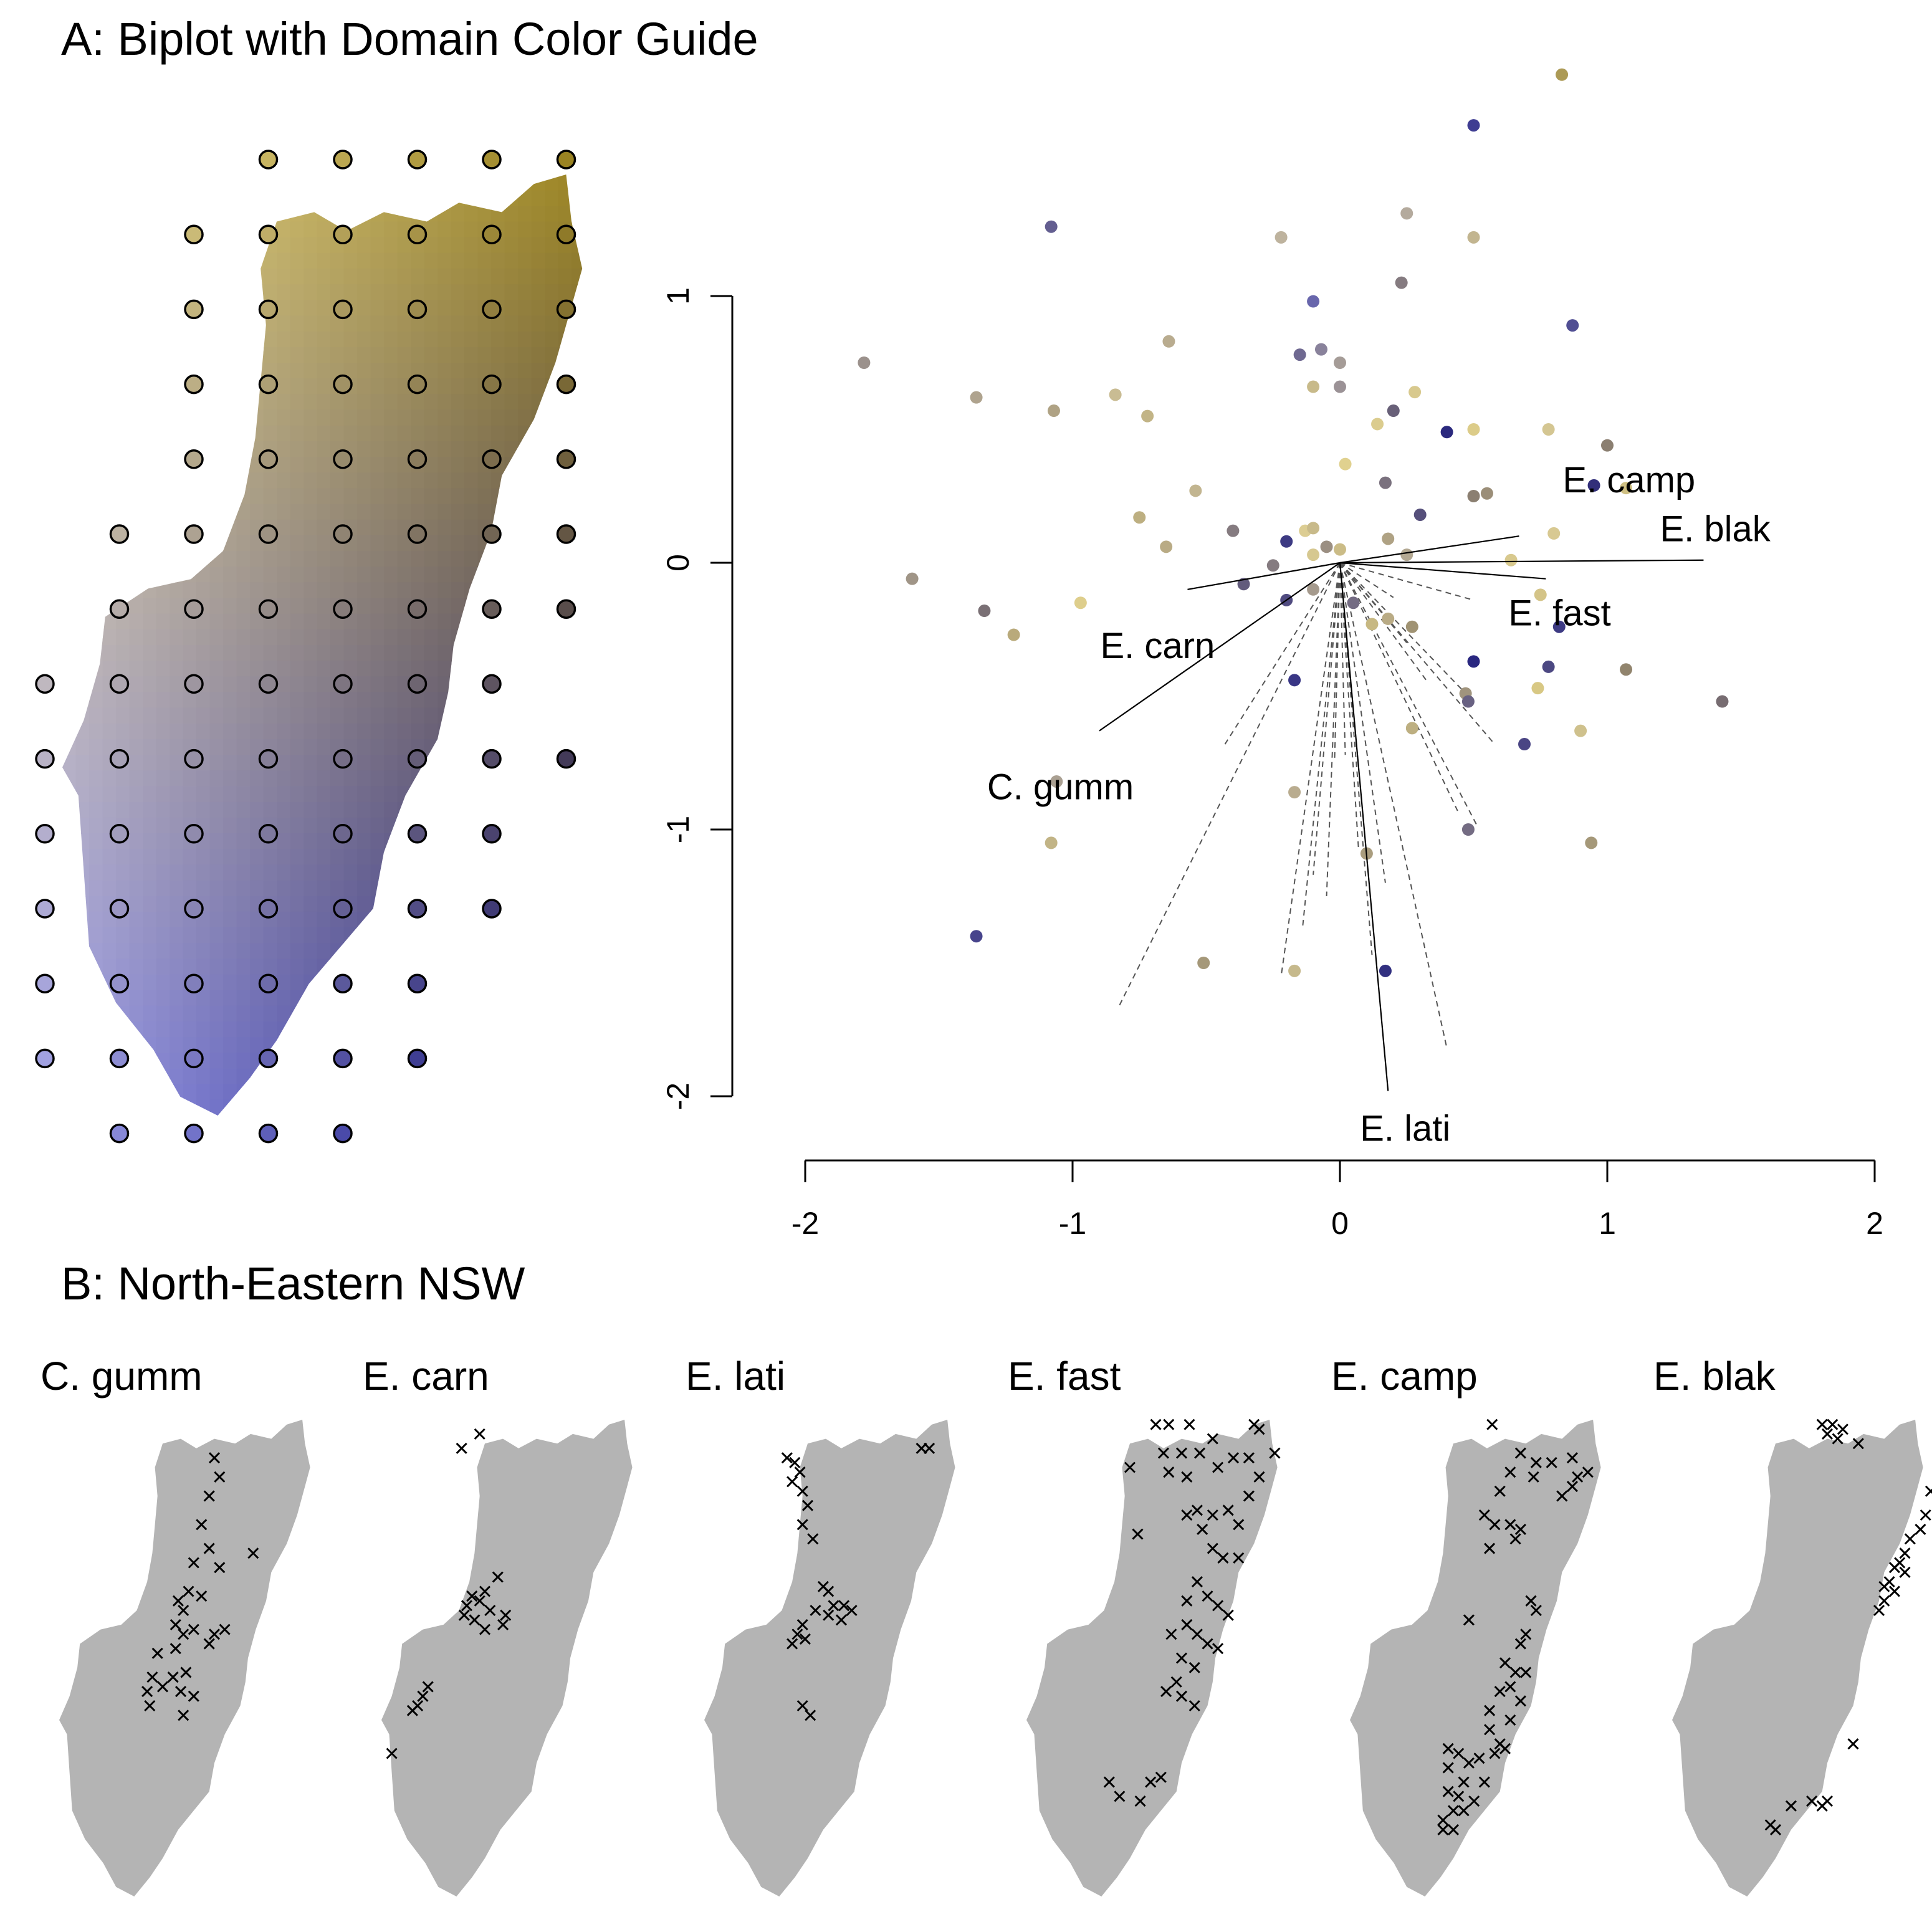  Describe the element at coordinates (1521, 561) in the screenshot. I see `arrow-e-blak` at that location.